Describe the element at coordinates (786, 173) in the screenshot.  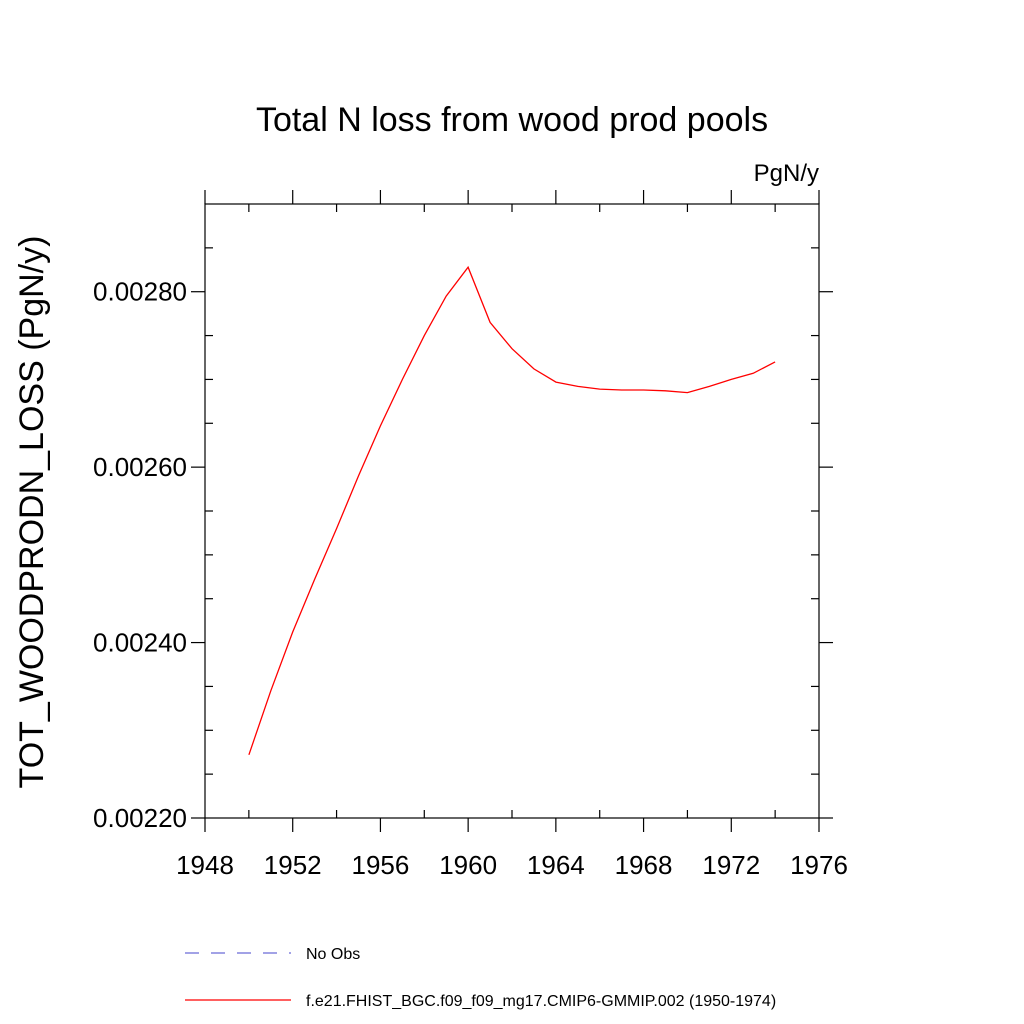
I see `units-label: PgN/y` at that location.